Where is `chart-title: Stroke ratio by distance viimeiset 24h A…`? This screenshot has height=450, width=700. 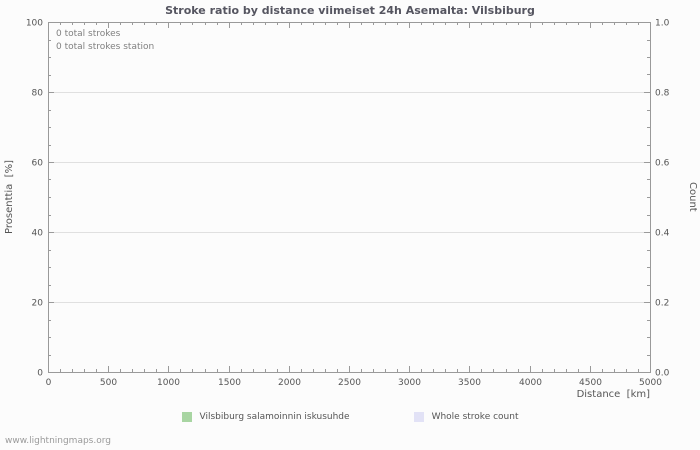 chart-title: Stroke ratio by distance viimeiset 24h A… is located at coordinates (350, 10).